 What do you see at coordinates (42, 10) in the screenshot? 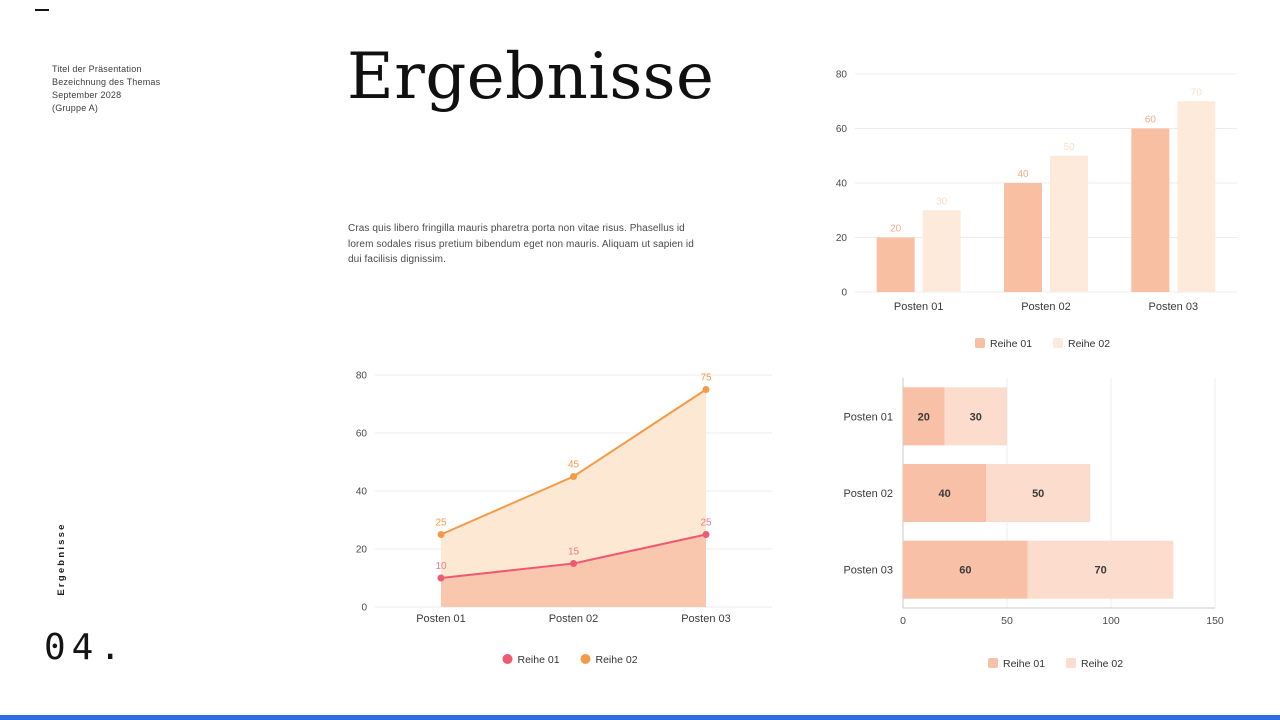
I see `decorative-dash` at bounding box center [42, 10].